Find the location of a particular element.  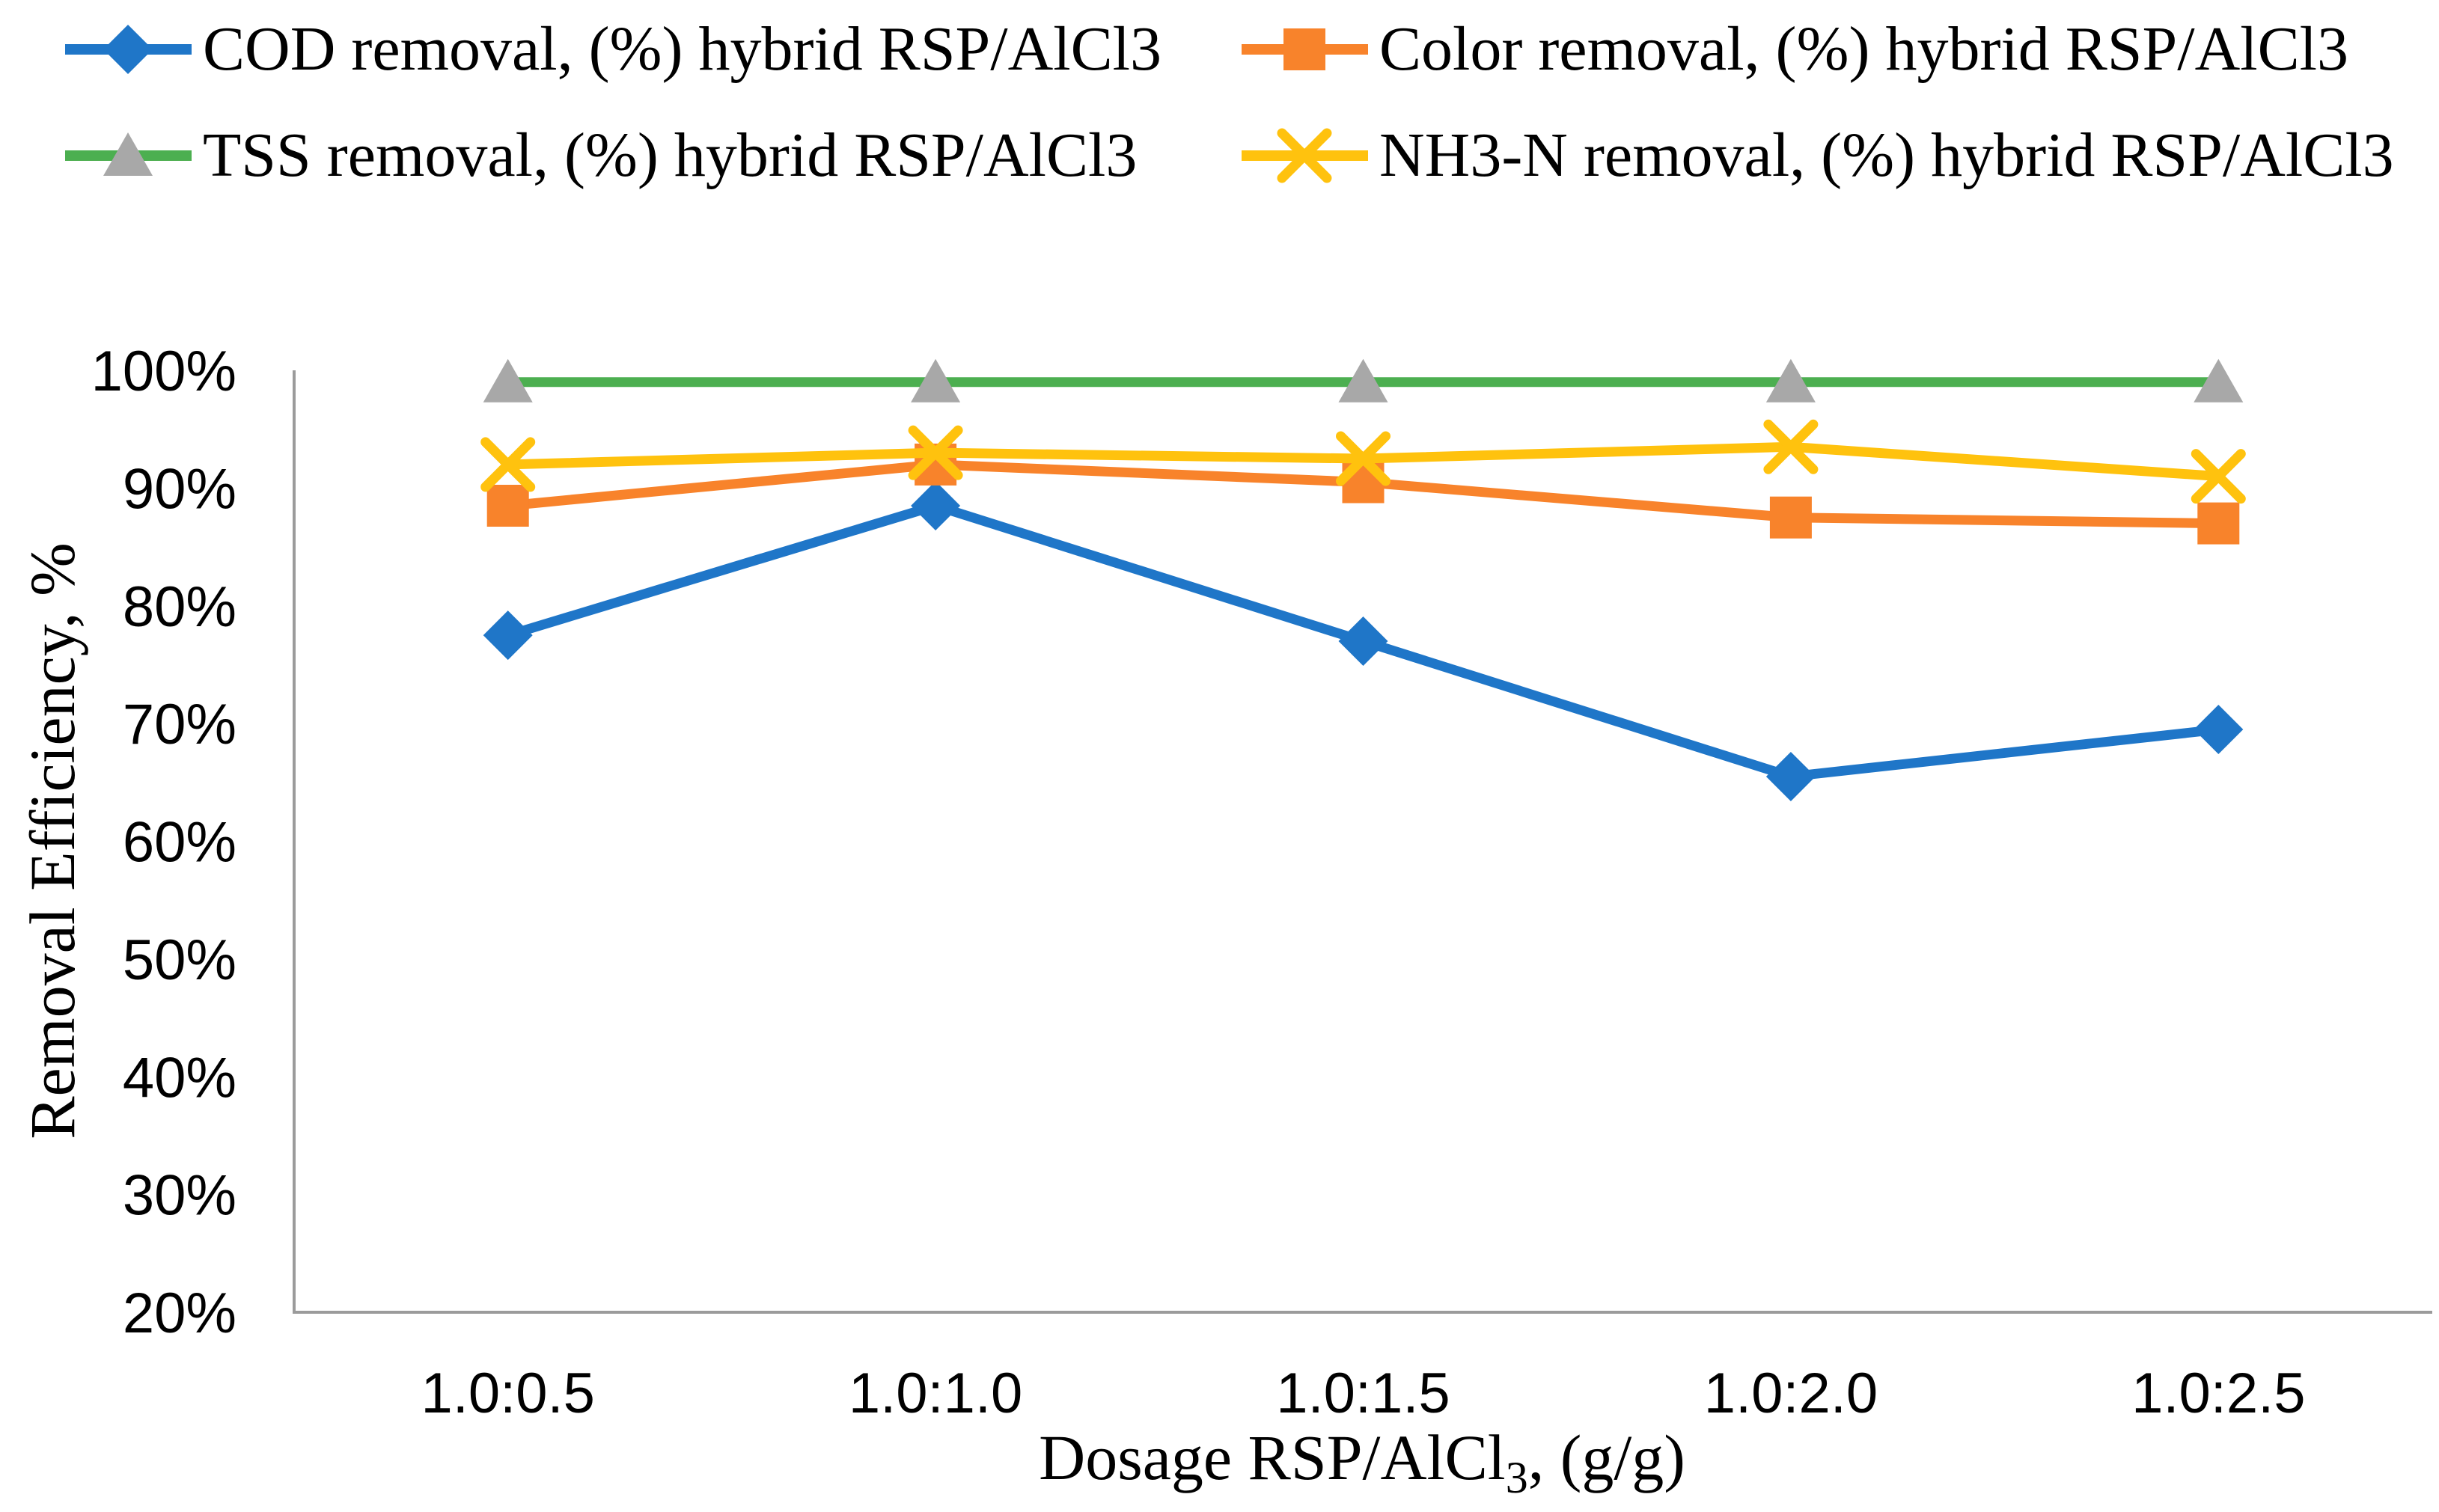

y-tick-label: 90% is located at coordinates (180, 489).